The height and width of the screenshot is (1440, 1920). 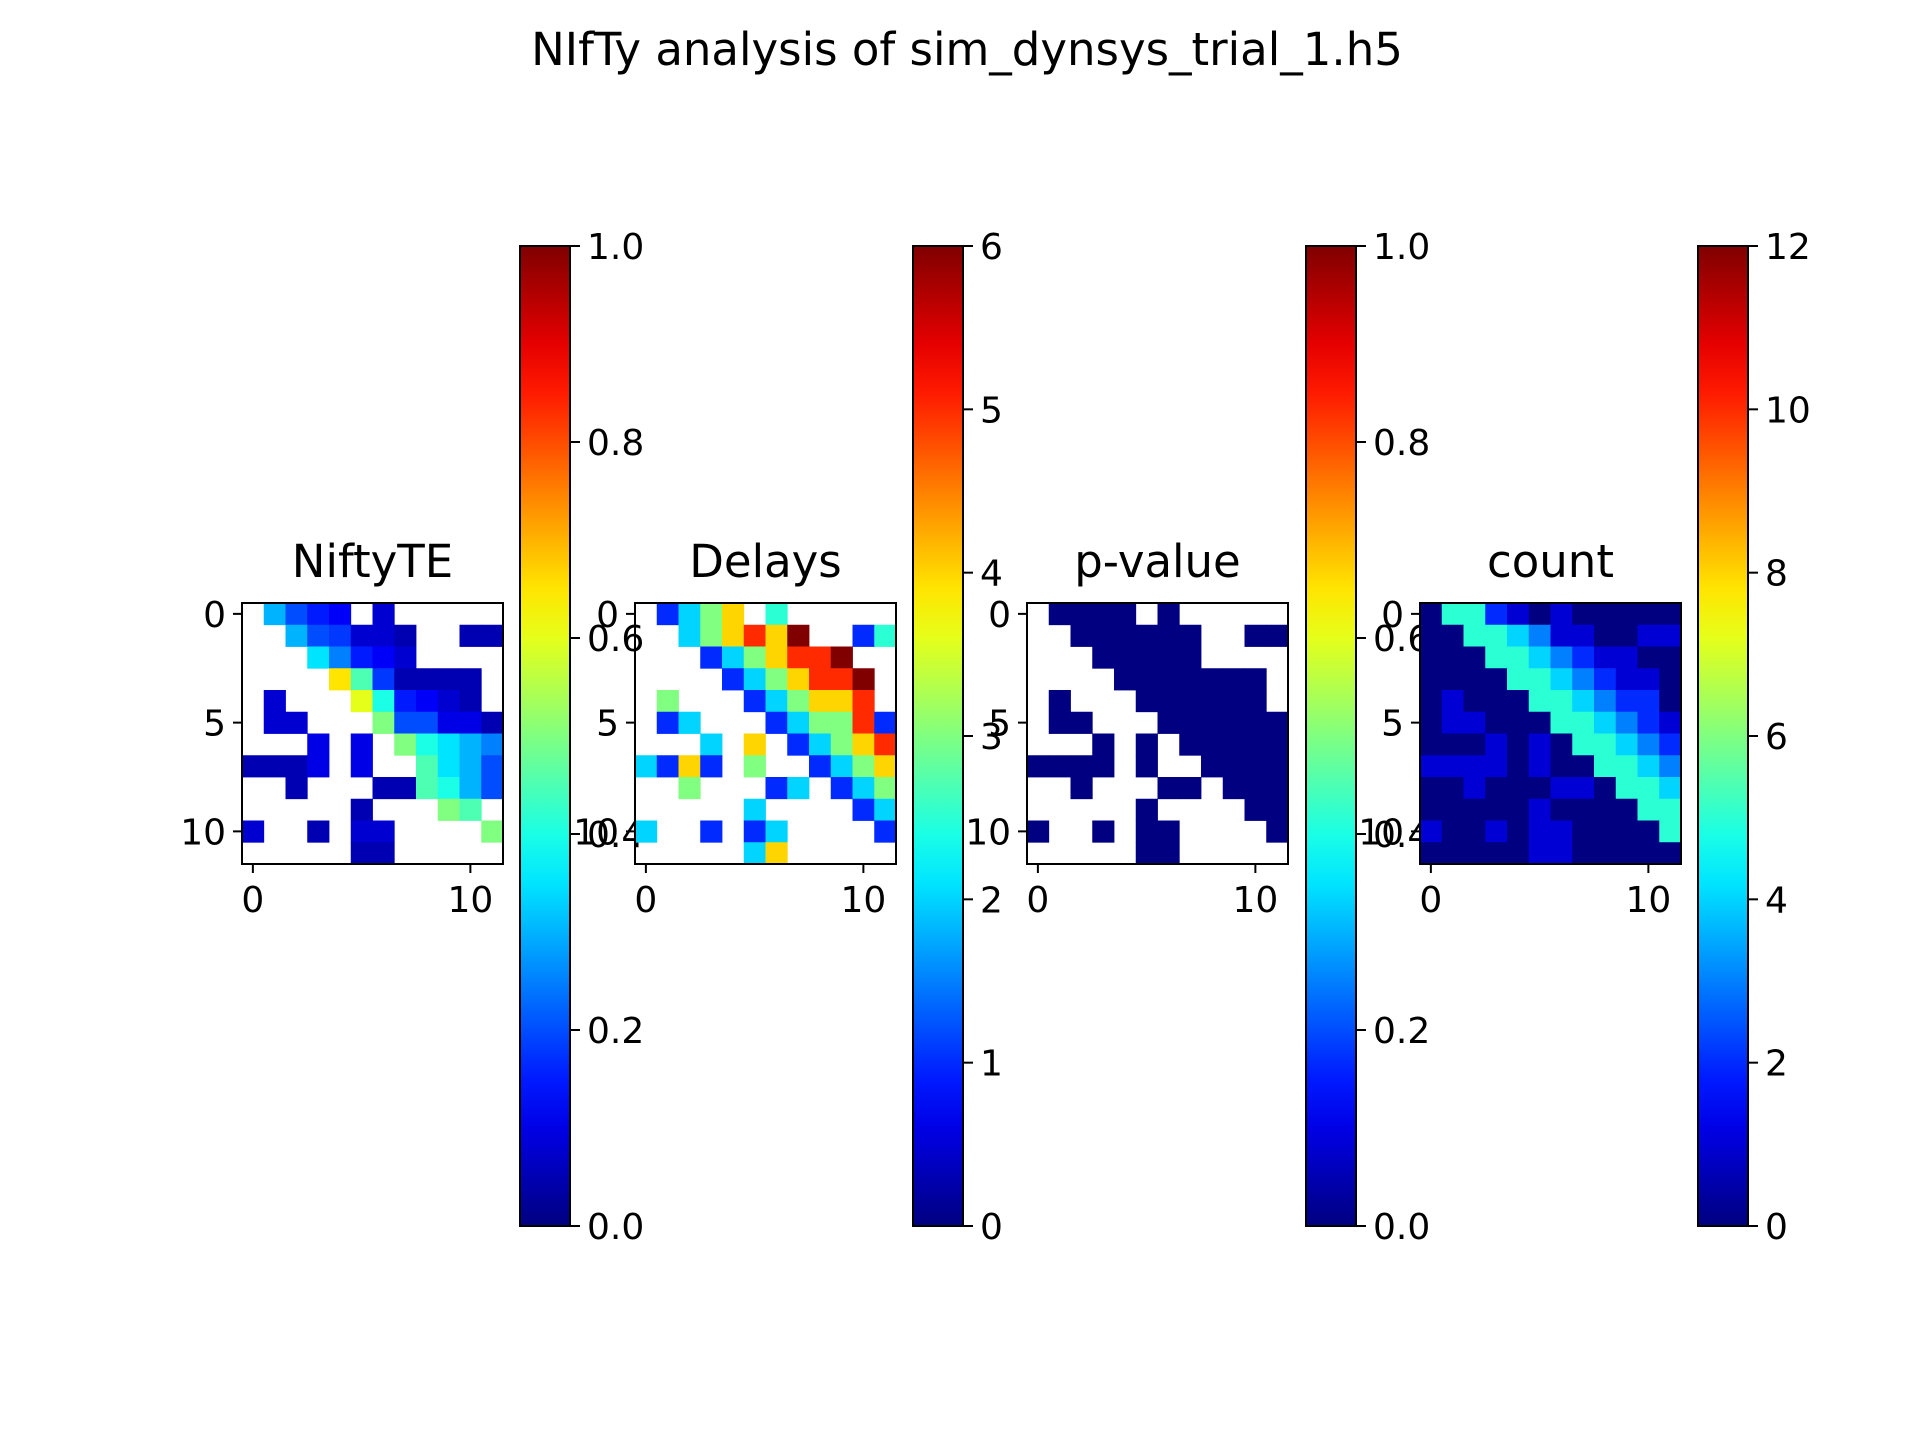 What do you see at coordinates (765, 561) in the screenshot?
I see `panel-title: Delays` at bounding box center [765, 561].